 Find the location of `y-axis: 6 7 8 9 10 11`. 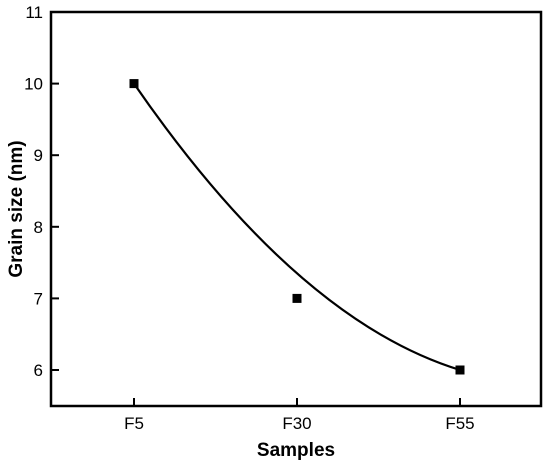

y-axis: 6 7 8 9 10 11 is located at coordinates (41, 191).